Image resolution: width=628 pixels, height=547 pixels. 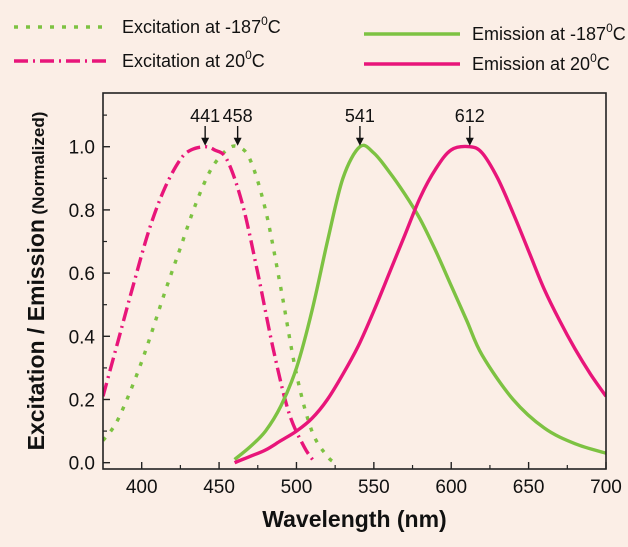 What do you see at coordinates (374, 487) in the screenshot?
I see `x-tick-label: 550` at bounding box center [374, 487].